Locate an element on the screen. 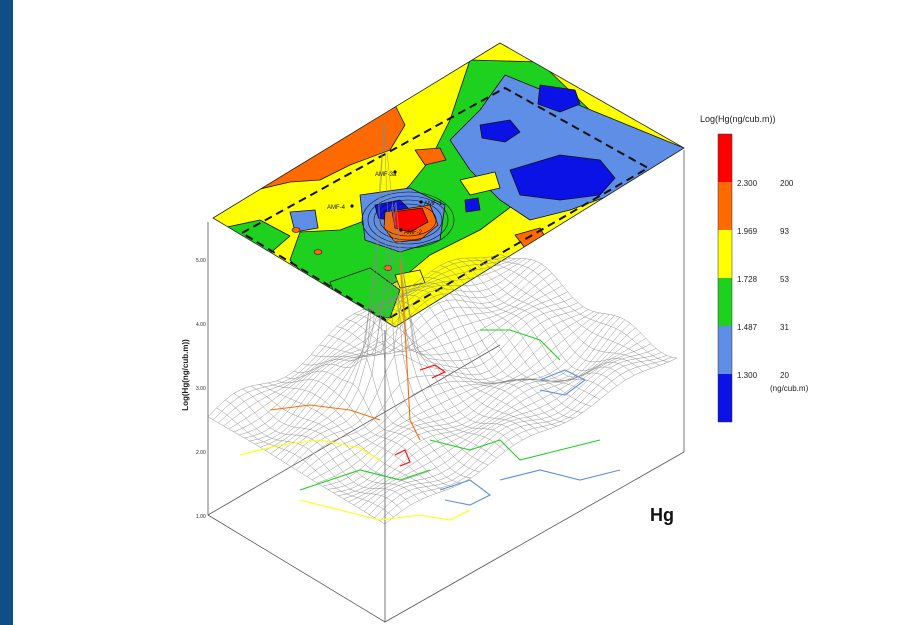 This screenshot has height=625, width=910. contour-ring is located at coordinates (408, 220).